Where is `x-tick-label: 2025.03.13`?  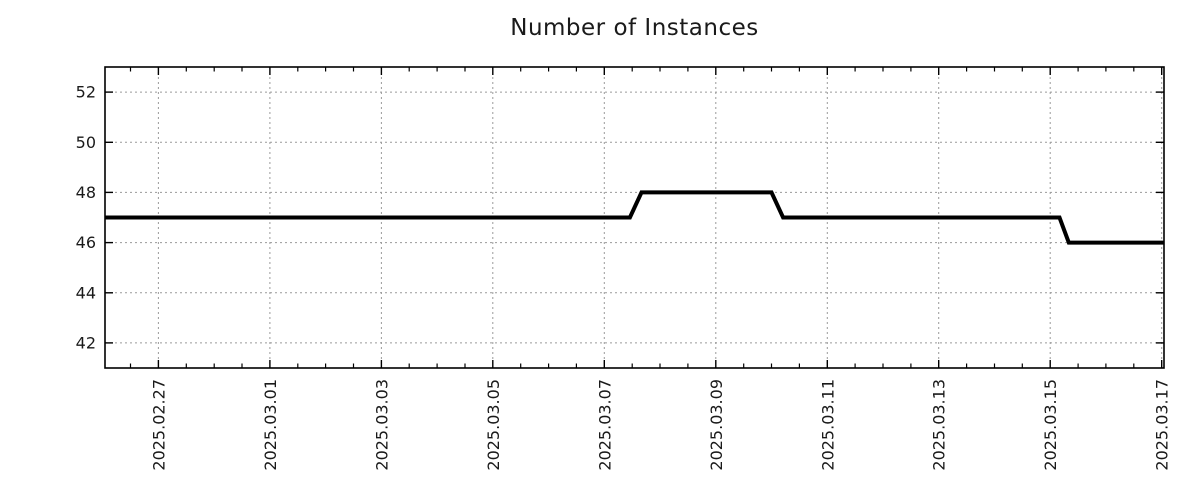 x-tick-label: 2025.03.13 is located at coordinates (939, 425).